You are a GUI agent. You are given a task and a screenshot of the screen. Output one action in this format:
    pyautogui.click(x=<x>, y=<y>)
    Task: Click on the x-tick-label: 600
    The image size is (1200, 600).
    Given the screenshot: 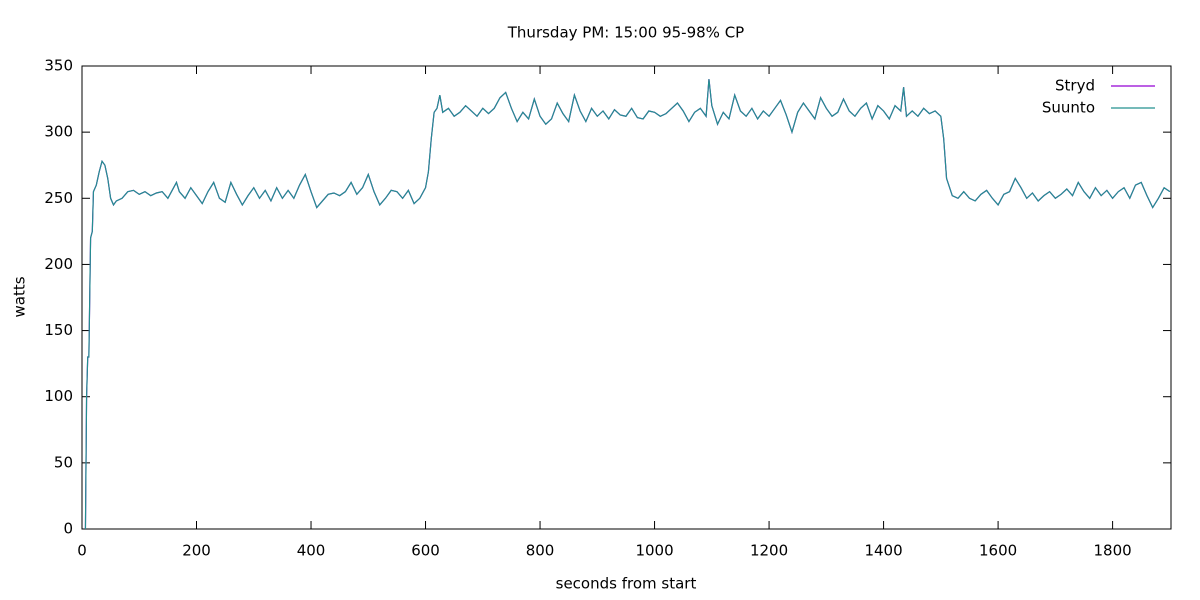 What is the action you would take?
    pyautogui.click(x=425, y=551)
    